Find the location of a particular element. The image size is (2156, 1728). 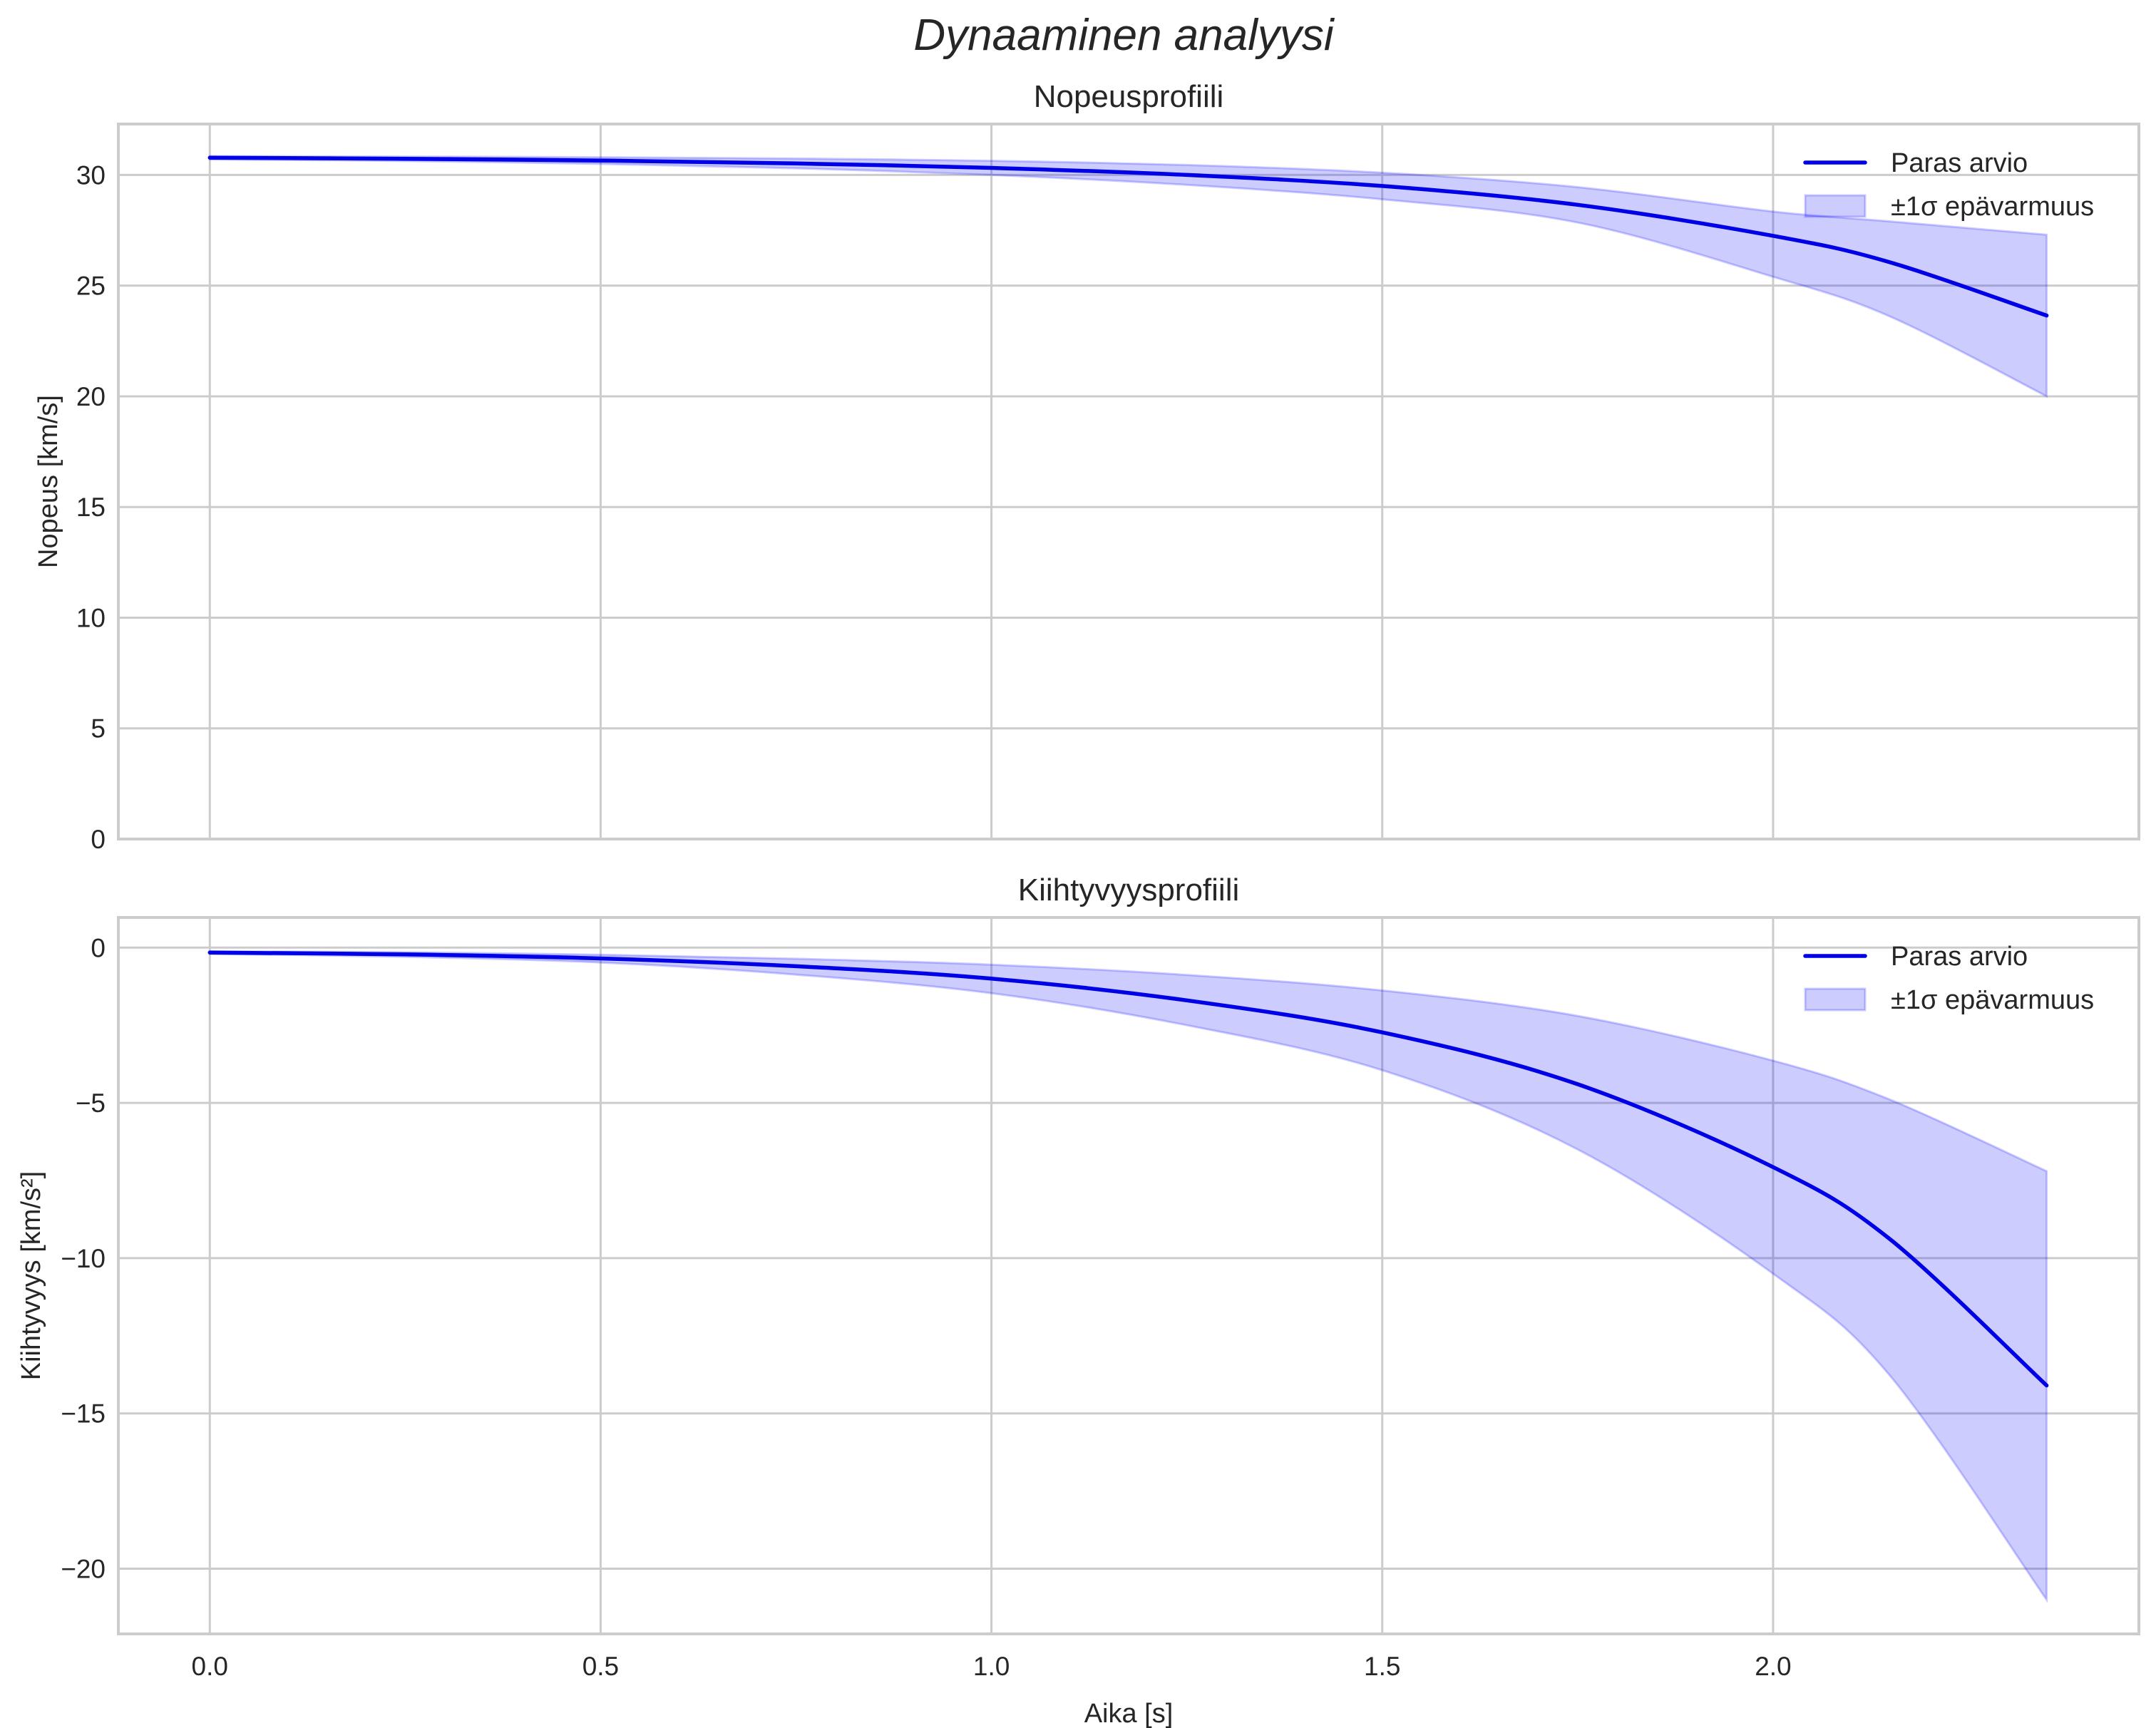

y-tick-label: 20 is located at coordinates (91, 396).